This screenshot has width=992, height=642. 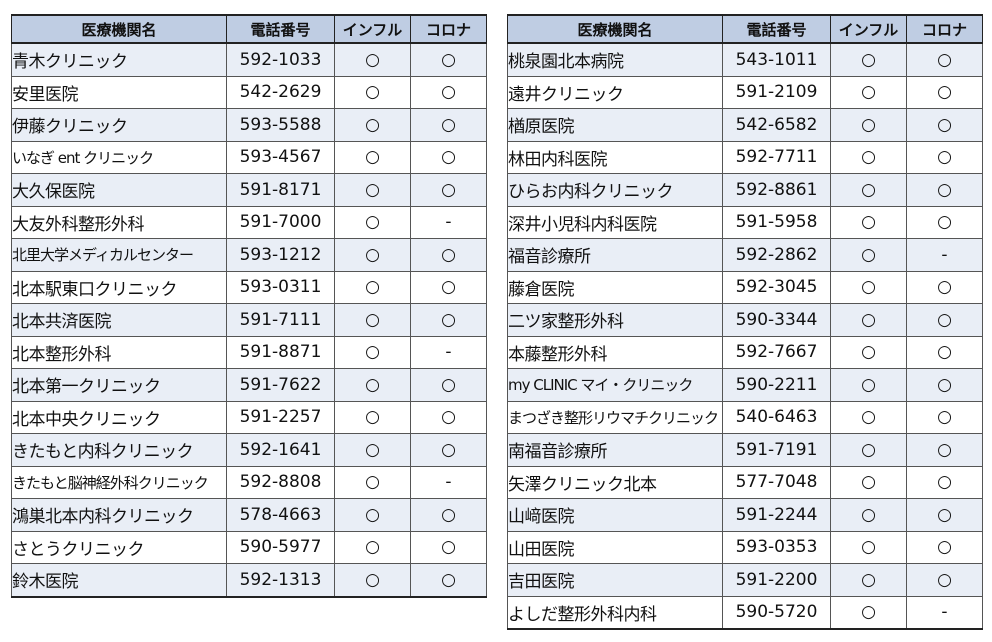 I want to click on clinic-name: 北本駅東口クリニック, so click(x=119, y=287).